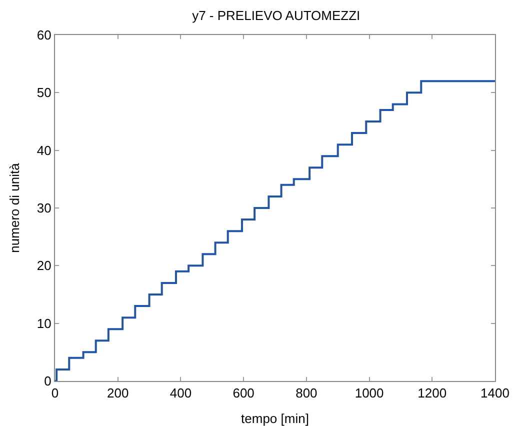  I want to click on y-tick-label: 10, so click(44, 323).